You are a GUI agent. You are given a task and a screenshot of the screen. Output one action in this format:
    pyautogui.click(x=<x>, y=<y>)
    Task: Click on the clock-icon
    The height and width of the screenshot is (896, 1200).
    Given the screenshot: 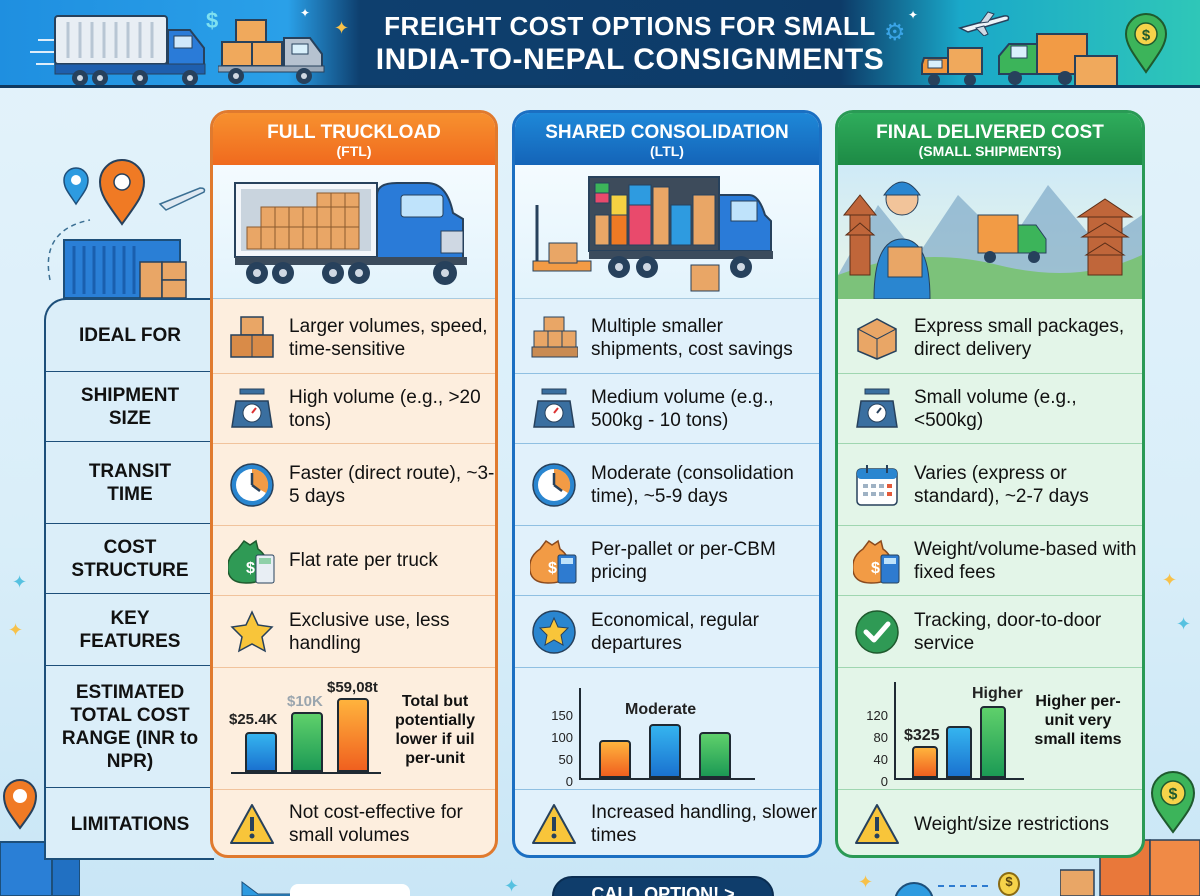 What is the action you would take?
    pyautogui.click(x=252, y=485)
    